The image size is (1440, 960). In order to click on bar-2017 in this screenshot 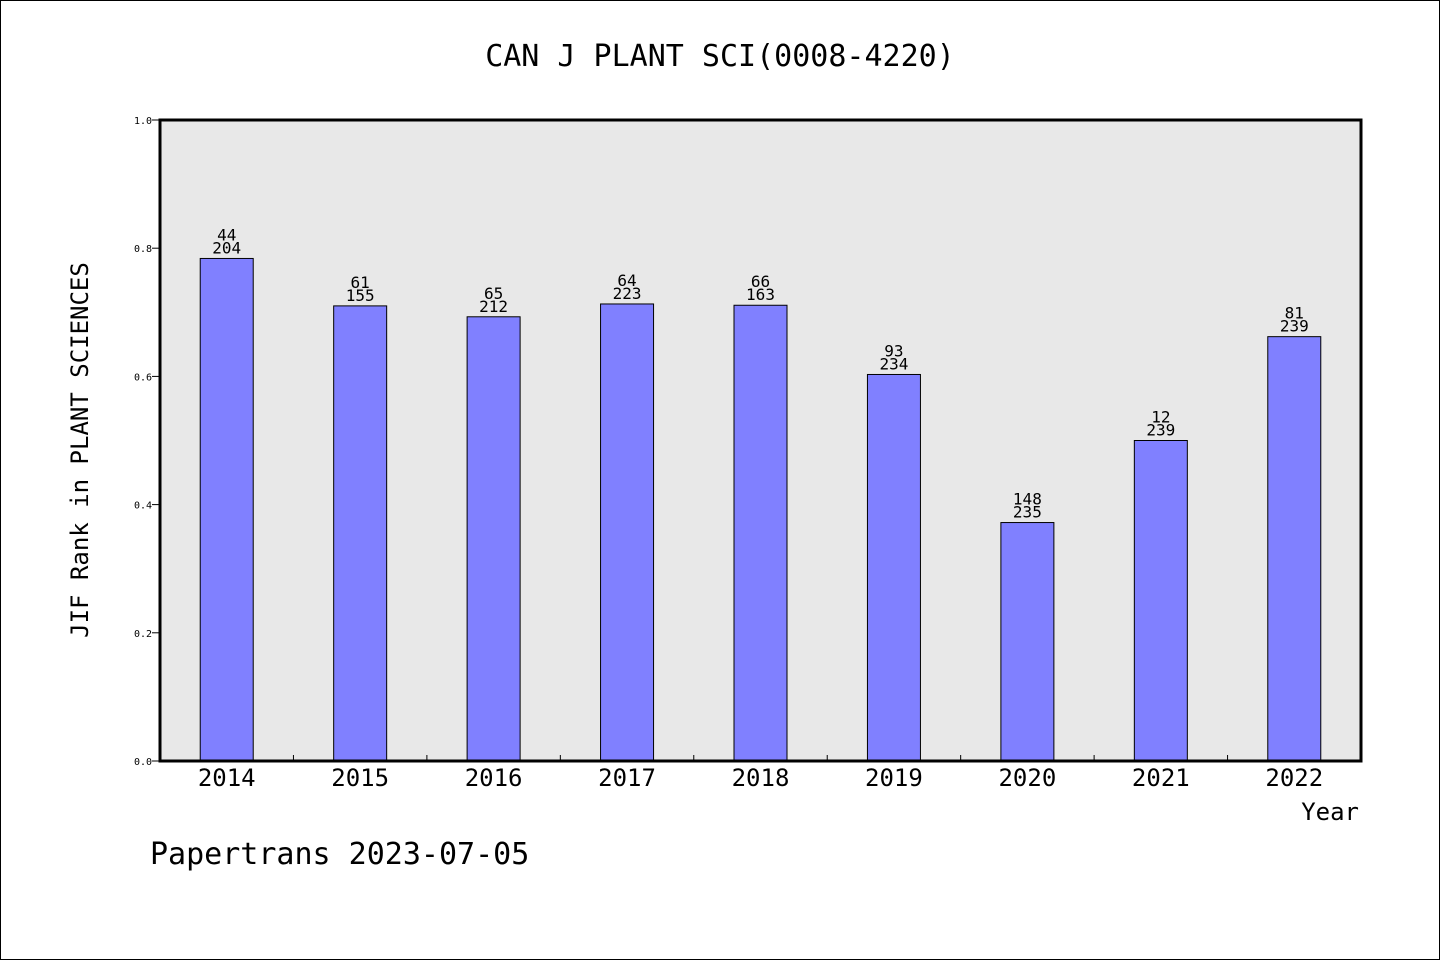, I will do `click(627, 532)`.